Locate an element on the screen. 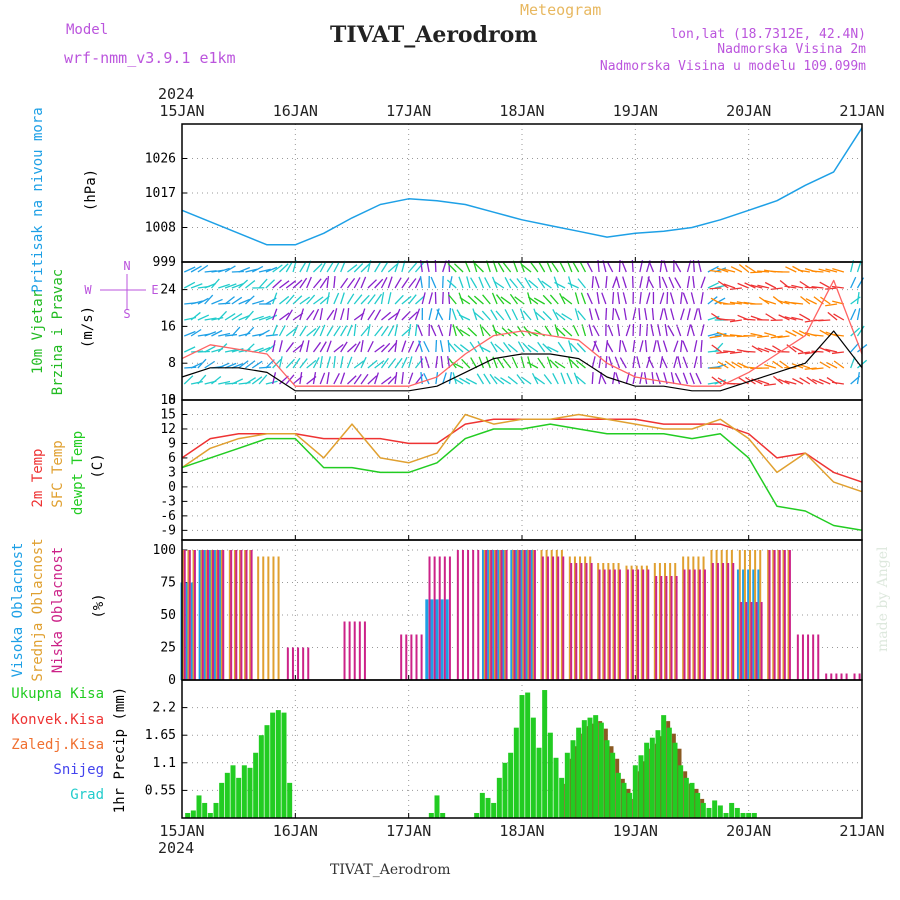 The height and width of the screenshot is (900, 900). y-tick-label: -3 is located at coordinates (168, 501).